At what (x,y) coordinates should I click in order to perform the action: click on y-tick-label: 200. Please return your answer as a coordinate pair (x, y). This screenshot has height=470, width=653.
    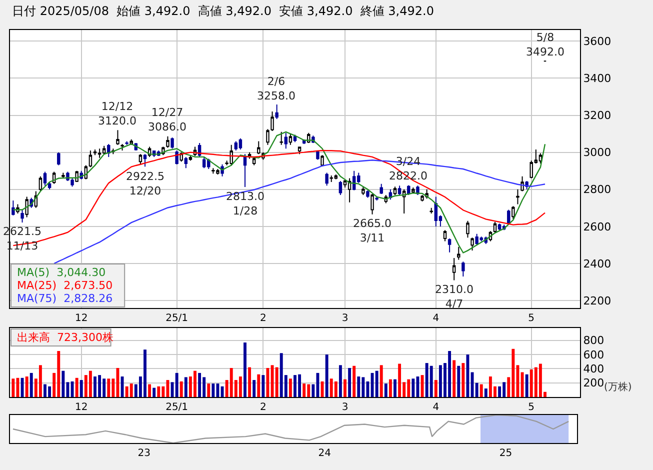
    Looking at the image, I should click on (593, 383).